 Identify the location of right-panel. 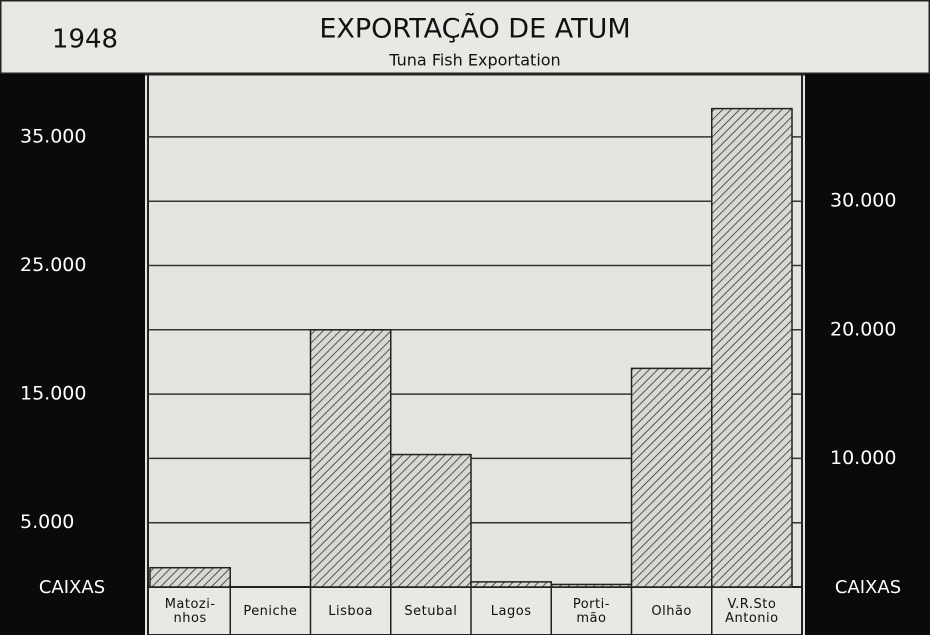
(867, 354).